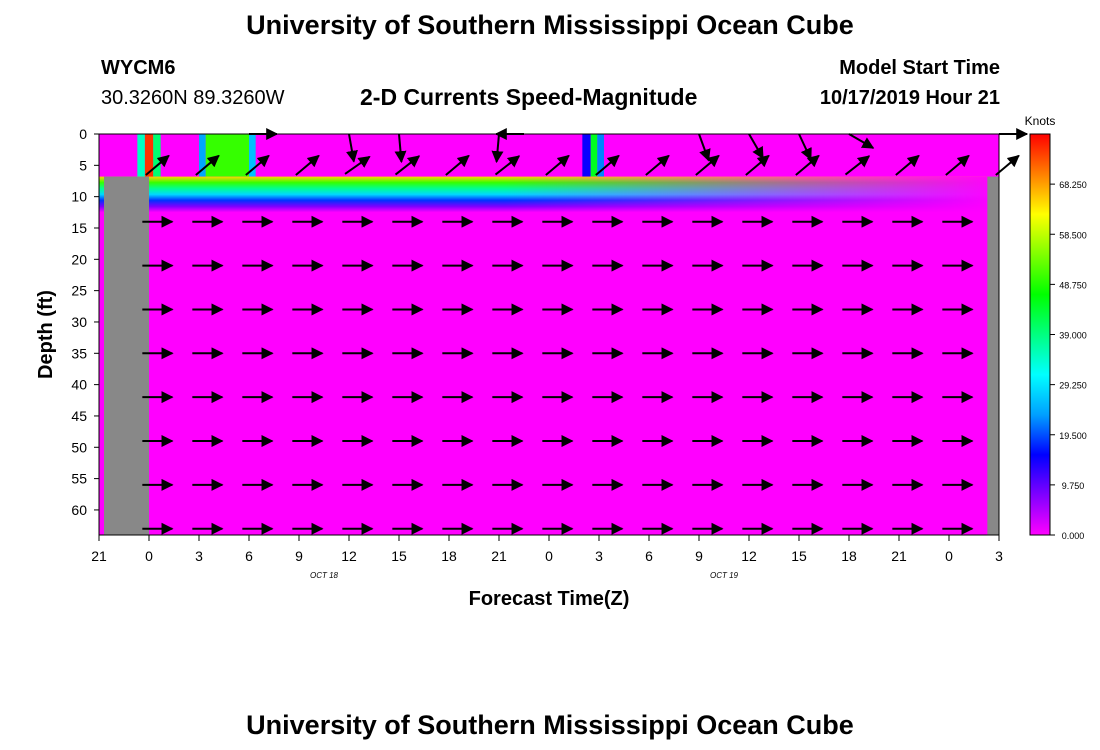 Image resolution: width=1100 pixels, height=750 pixels. What do you see at coordinates (549, 599) in the screenshot?
I see `x-axis-label: Forecast Time(Z)` at bounding box center [549, 599].